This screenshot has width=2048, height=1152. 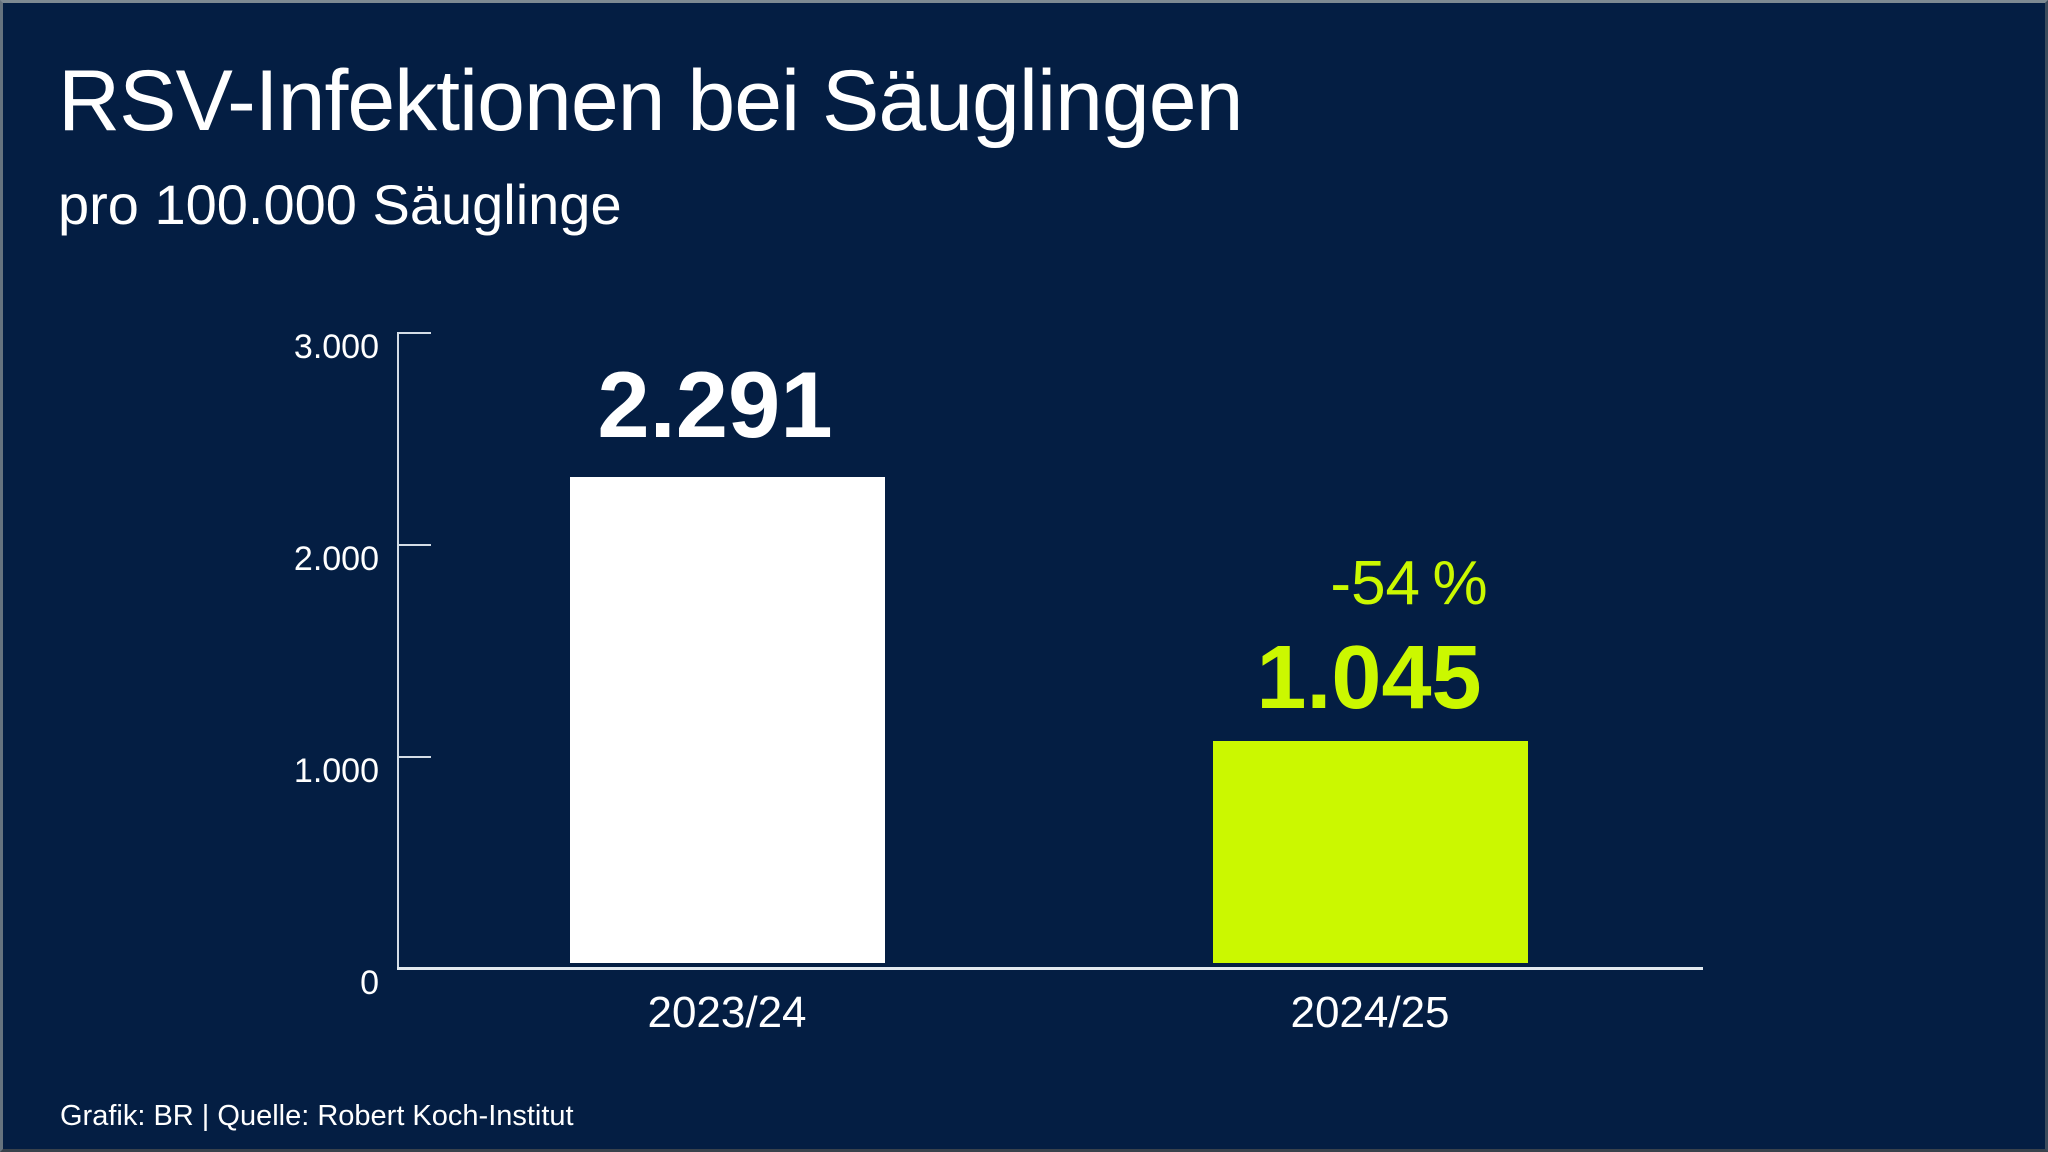 What do you see at coordinates (415, 545) in the screenshot?
I see `y-tick-mark-2000` at bounding box center [415, 545].